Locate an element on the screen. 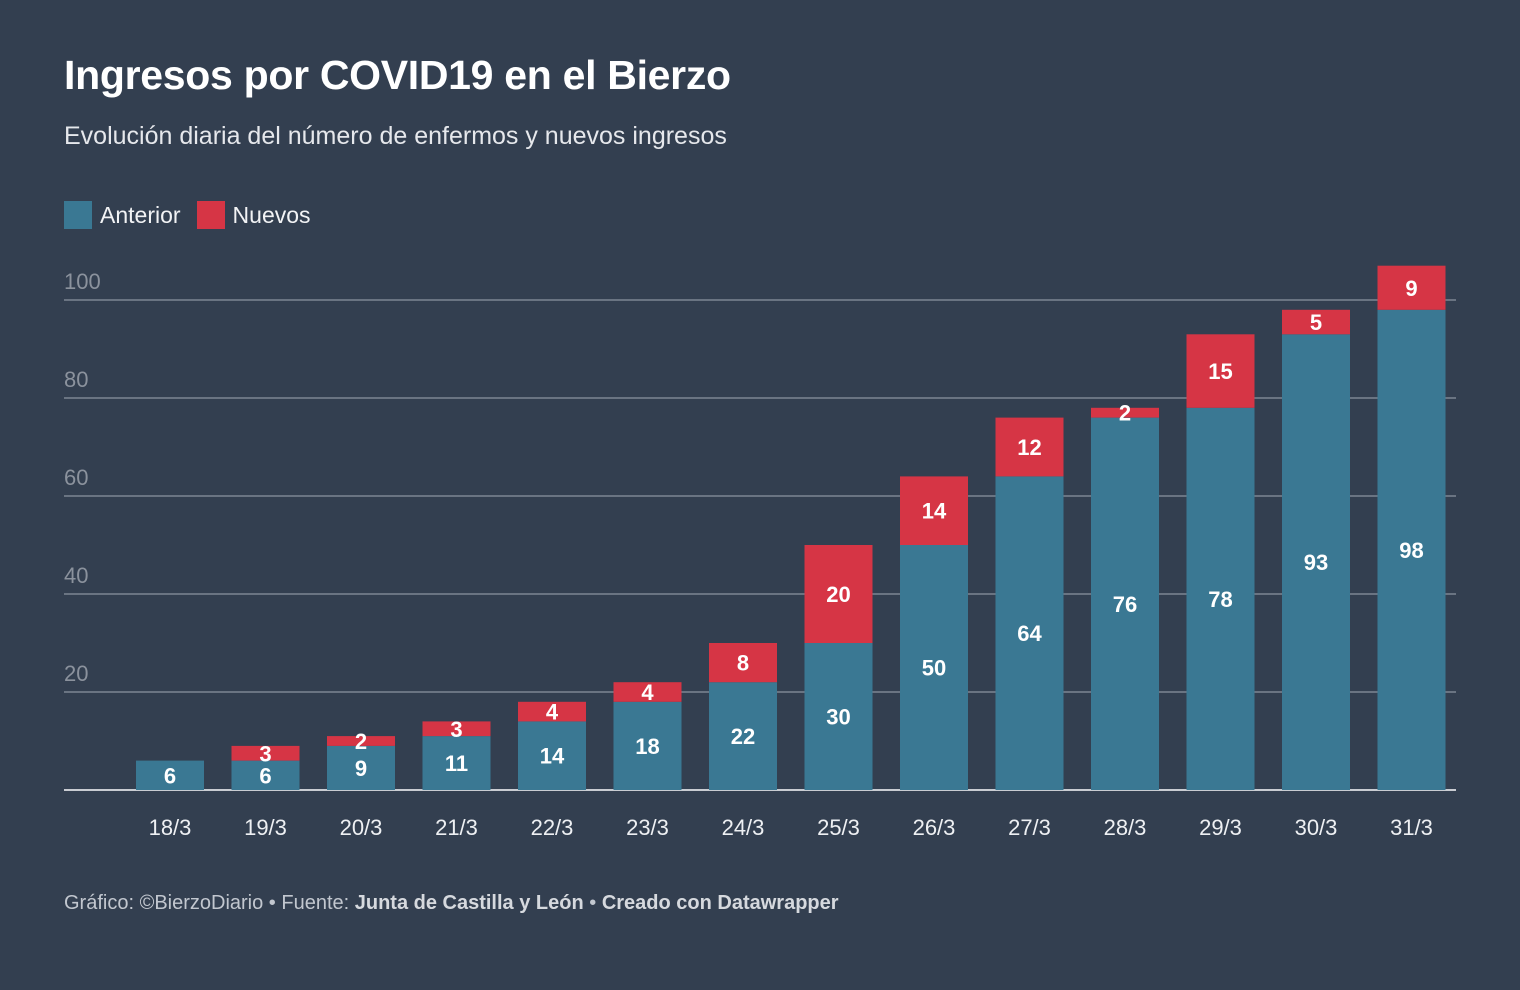 This screenshot has height=990, width=1520. bar-nuevos-25/3 is located at coordinates (838, 594).